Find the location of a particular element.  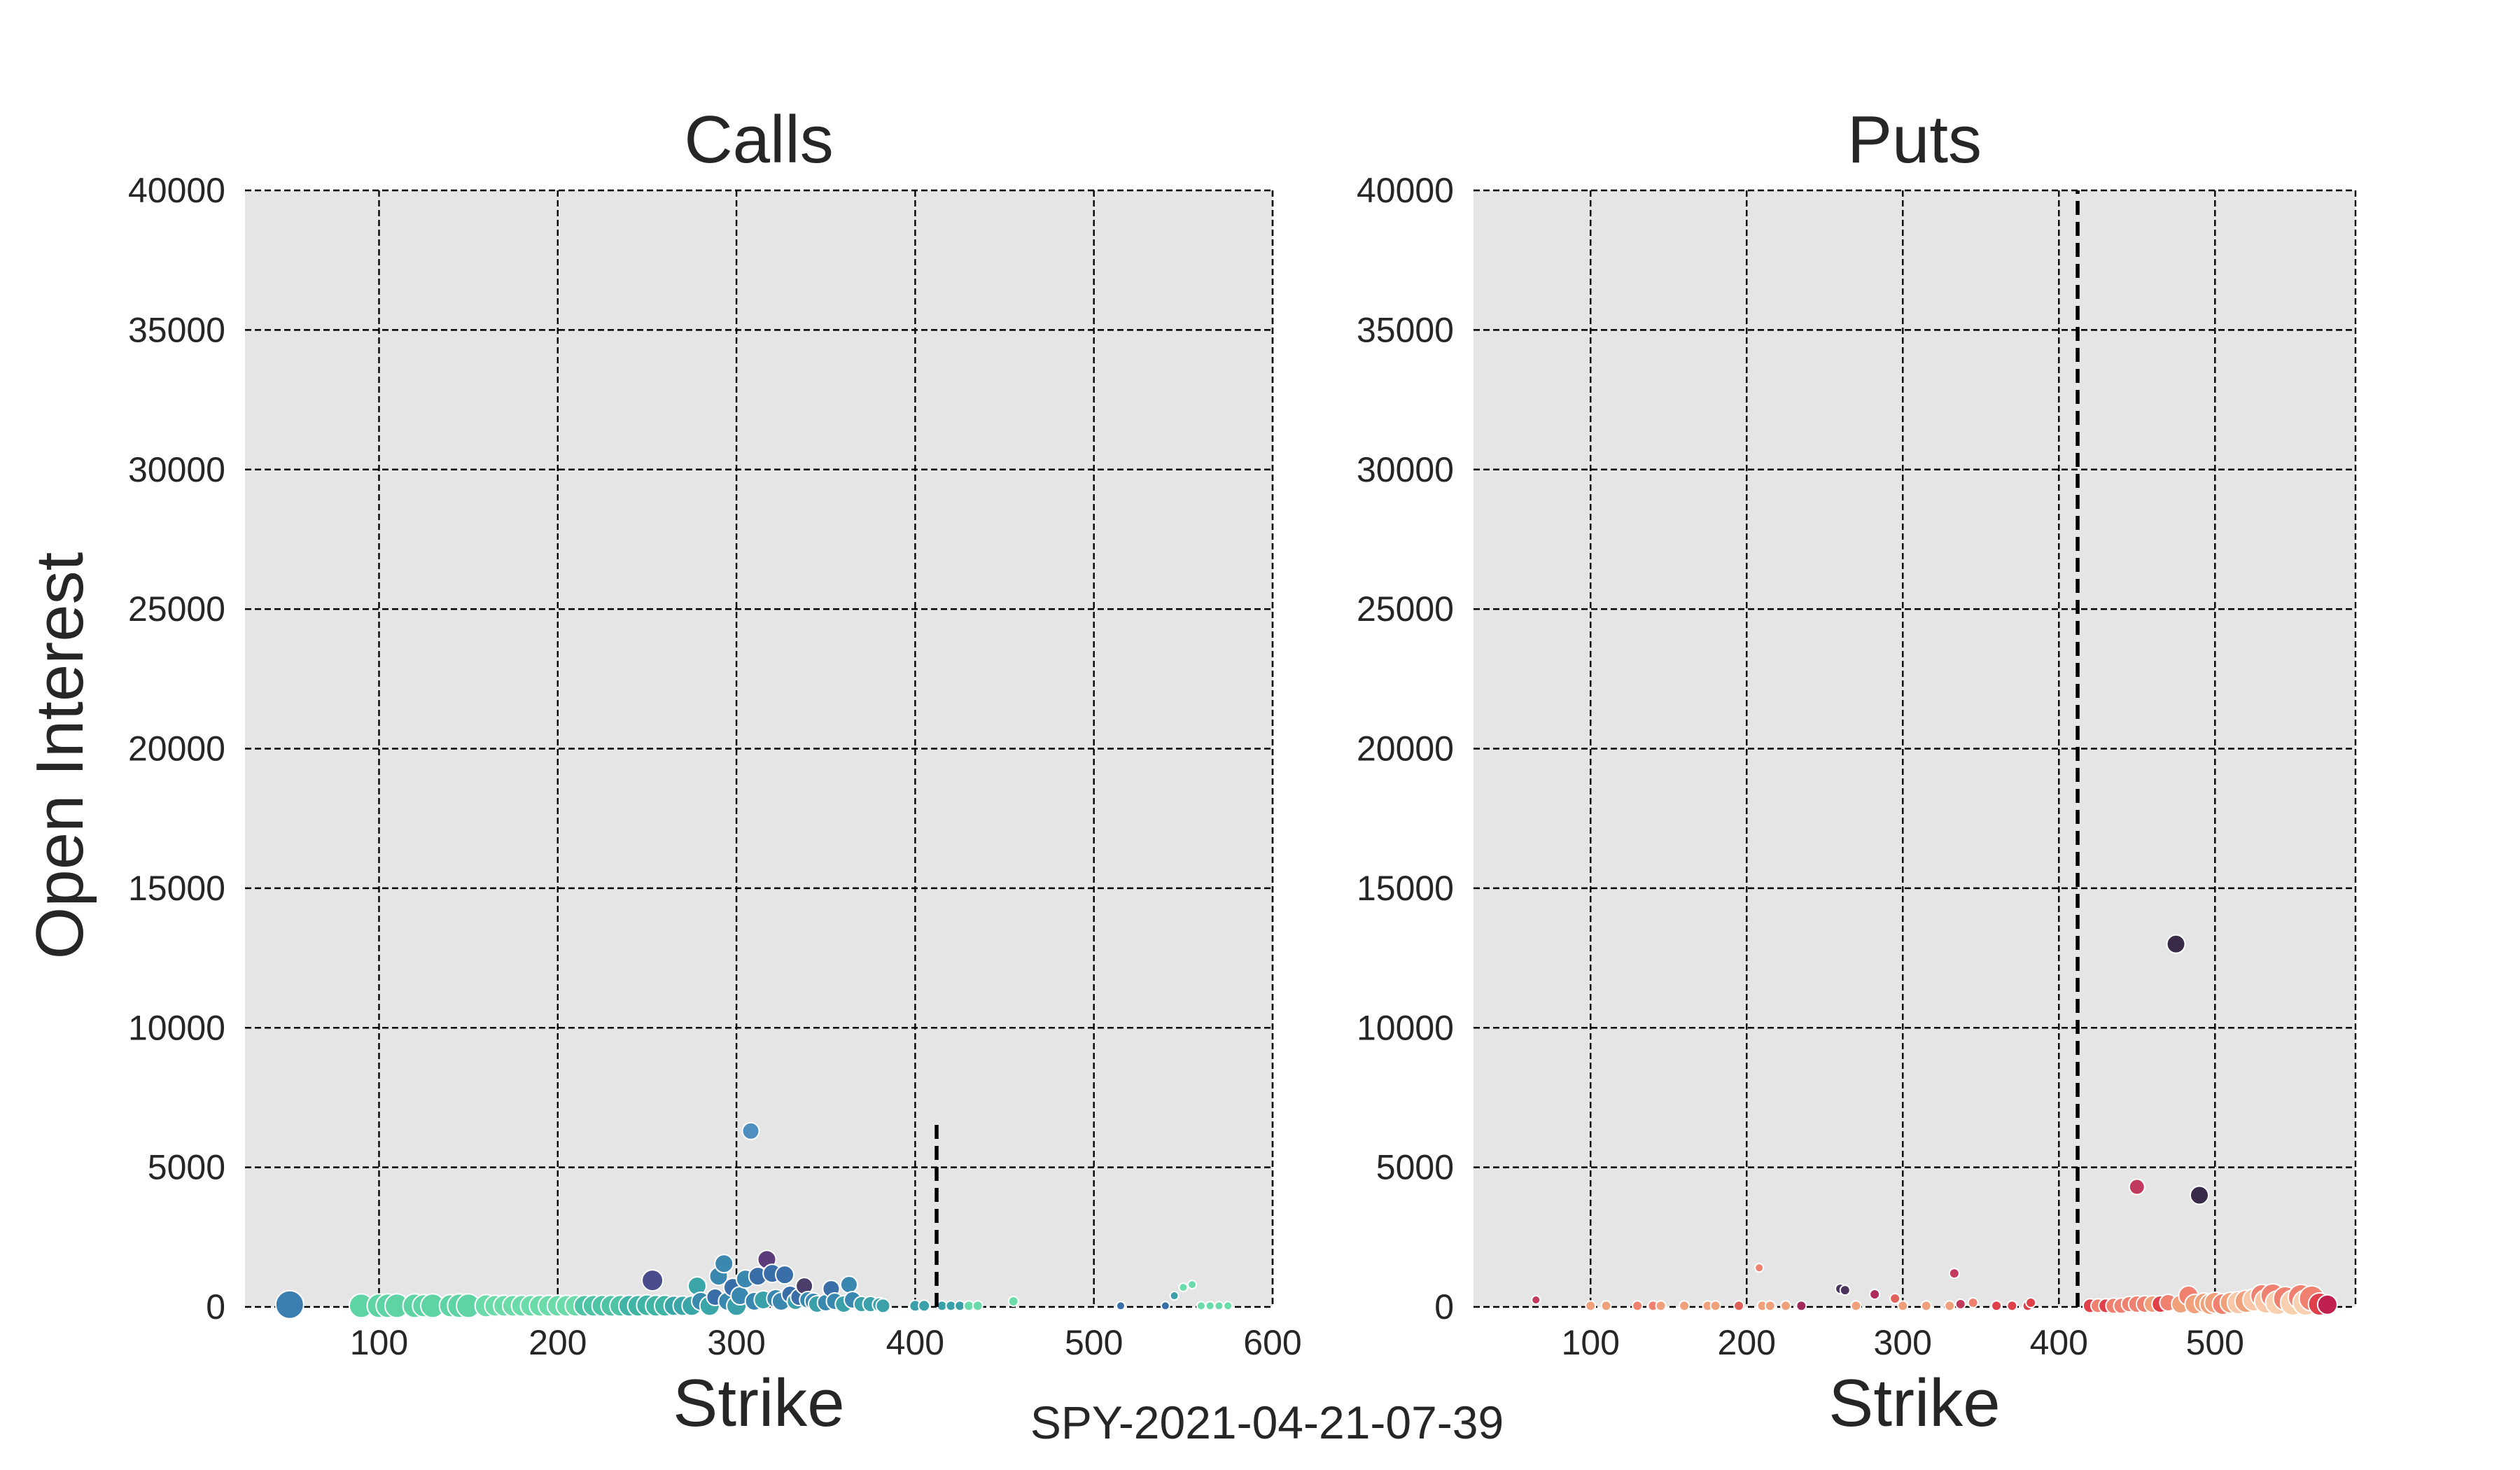

y-axis-label: Open Interest is located at coordinates (59, 756).